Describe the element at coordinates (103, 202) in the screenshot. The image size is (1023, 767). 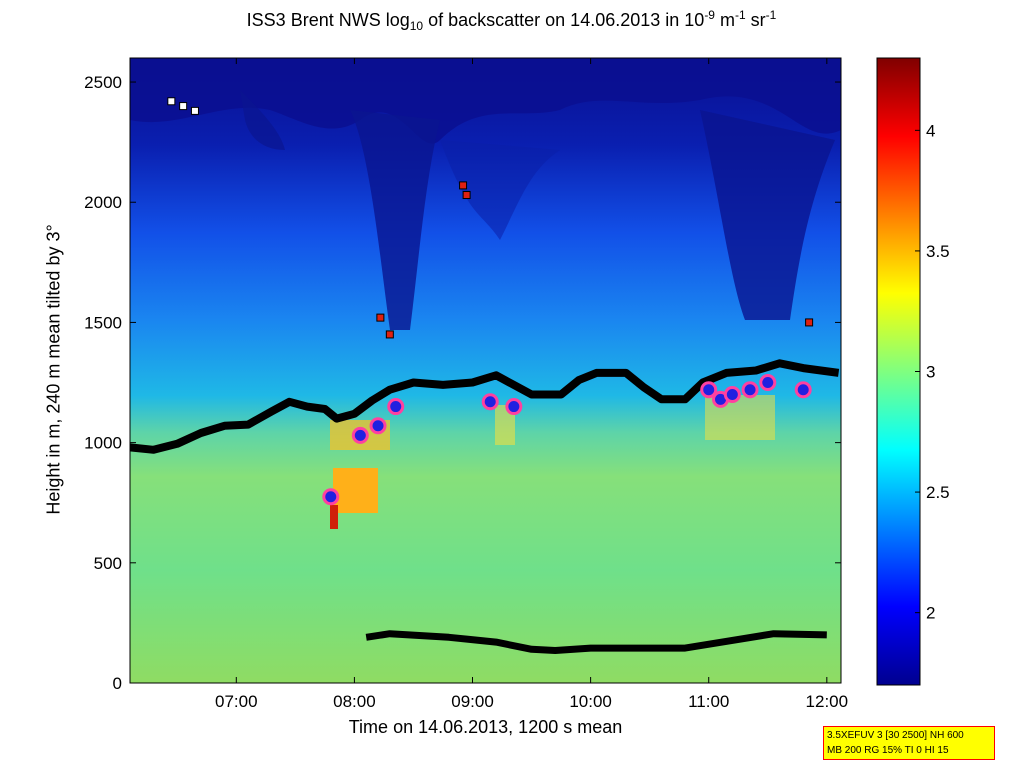
I see `y-tick-label-4: 2000` at that location.